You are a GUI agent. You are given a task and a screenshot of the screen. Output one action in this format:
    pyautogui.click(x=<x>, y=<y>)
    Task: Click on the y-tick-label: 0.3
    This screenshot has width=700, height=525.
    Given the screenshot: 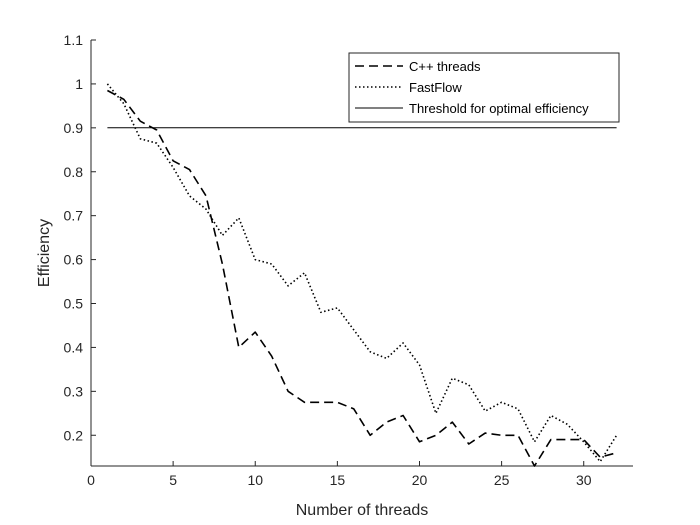 What is the action you would take?
    pyautogui.click(x=74, y=391)
    